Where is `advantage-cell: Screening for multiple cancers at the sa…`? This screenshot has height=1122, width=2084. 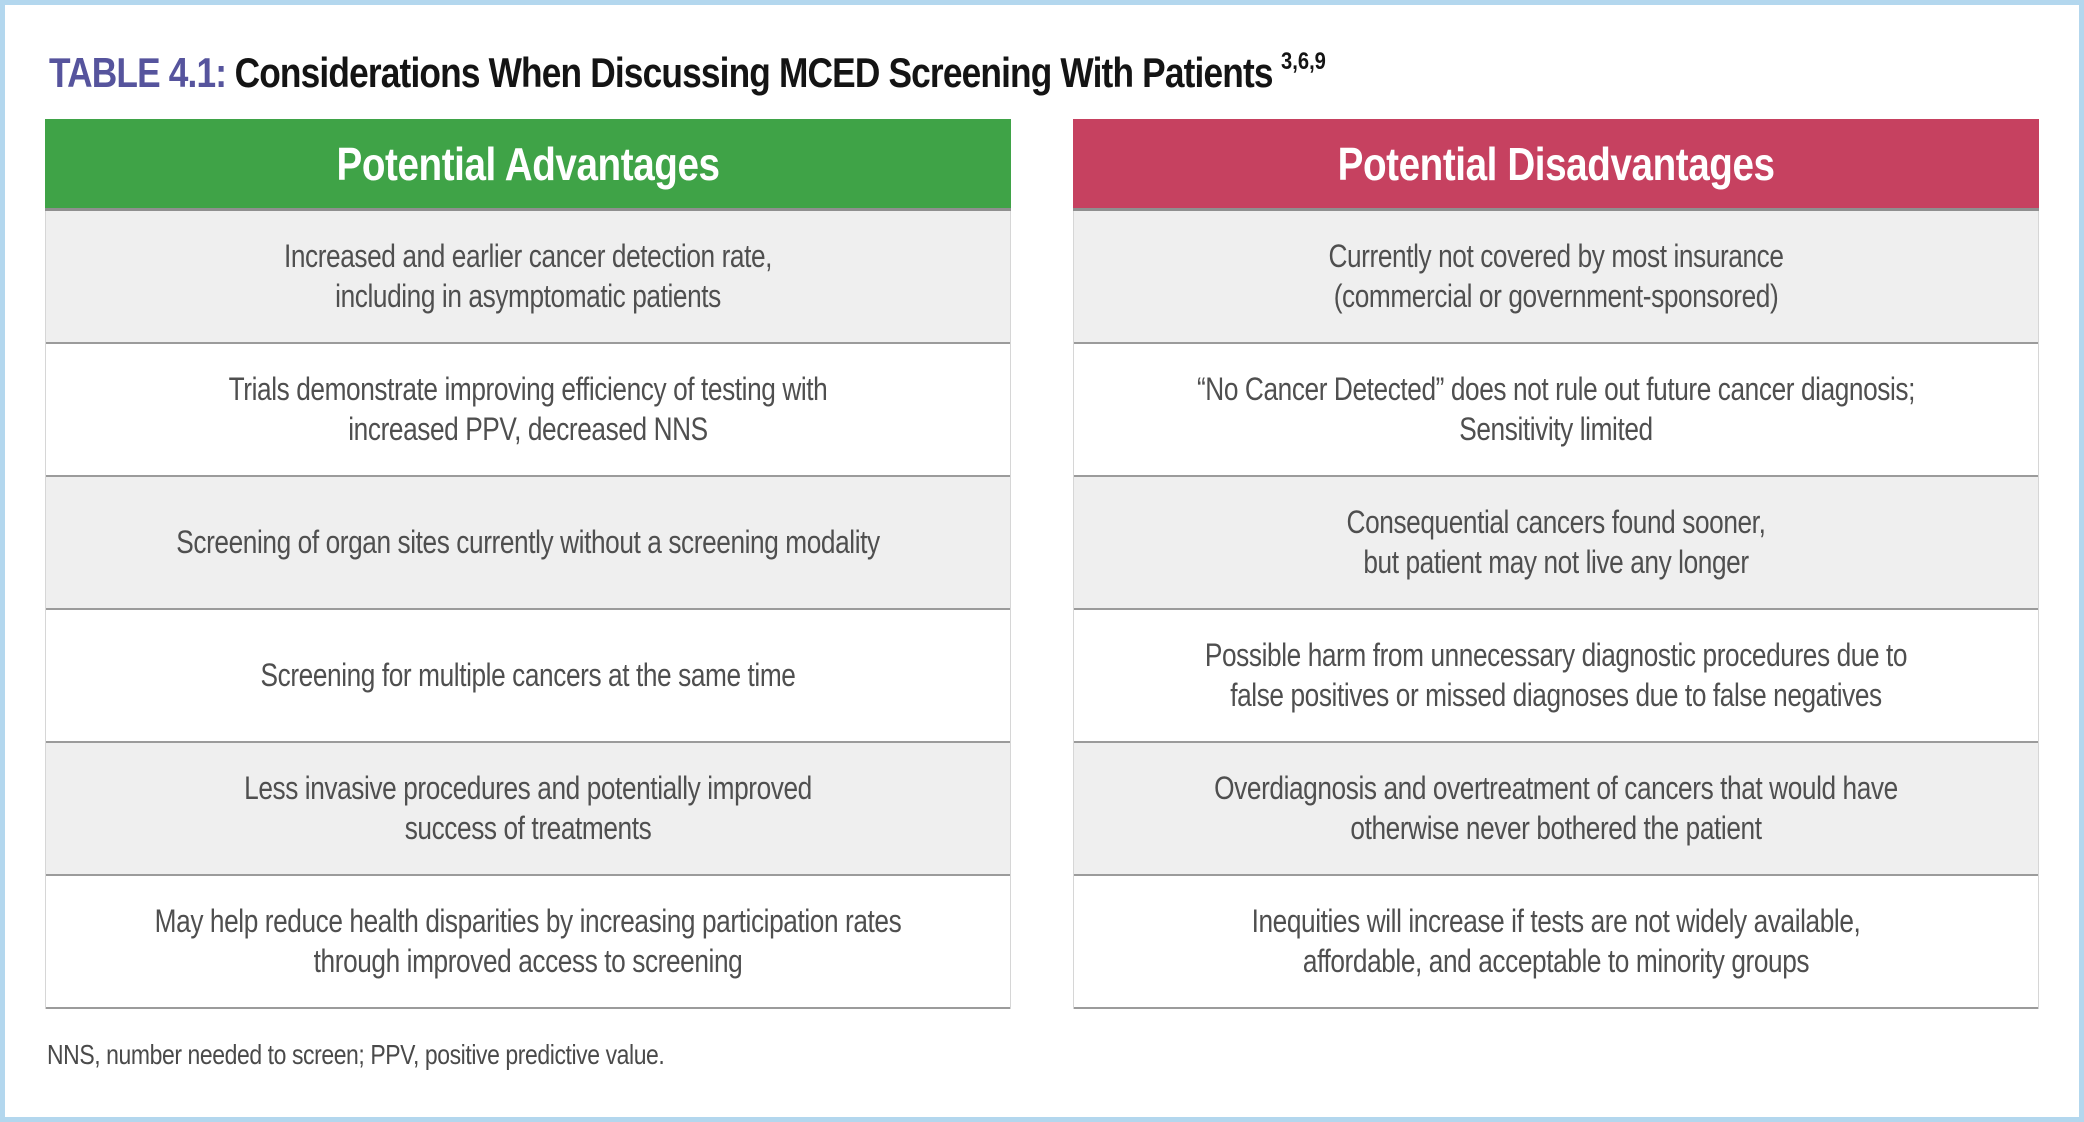
advantage-cell: Screening for multiple cancers at the sa… is located at coordinates (528, 674).